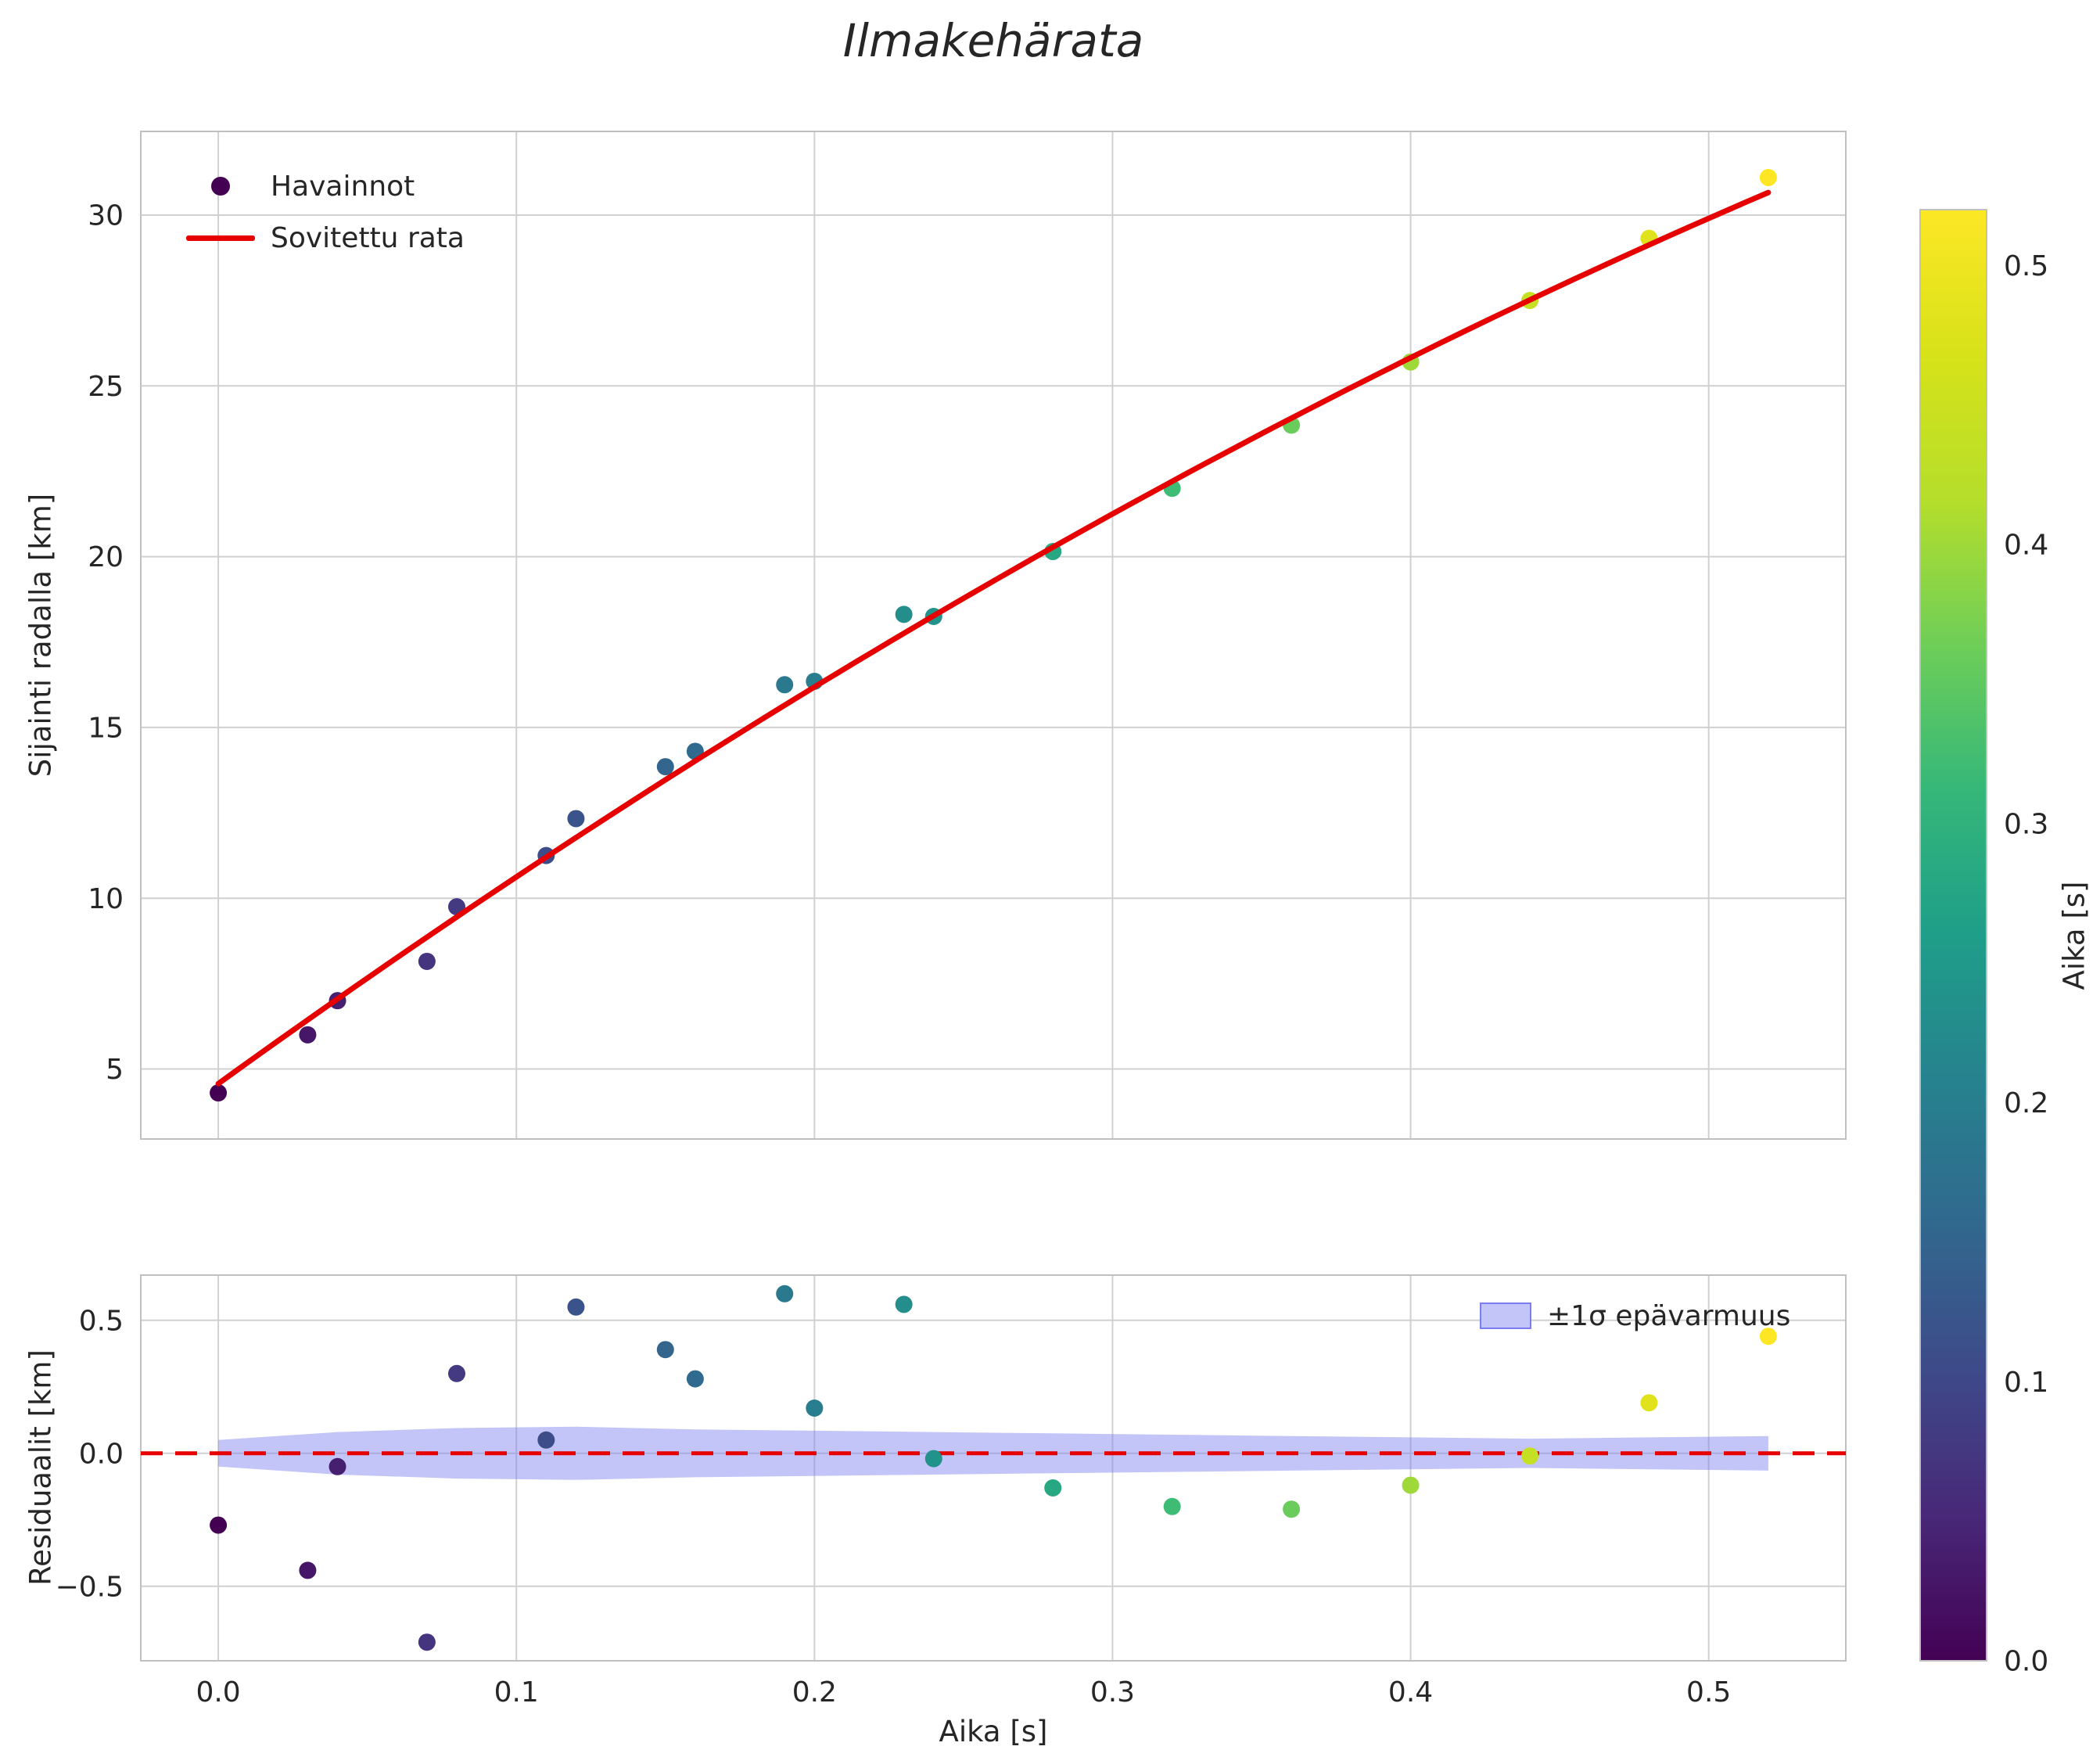 The width and height of the screenshot is (2100, 1757). Describe the element at coordinates (2026, 1103) in the screenshot. I see `colorbar-tick-label: 0.2` at that location.